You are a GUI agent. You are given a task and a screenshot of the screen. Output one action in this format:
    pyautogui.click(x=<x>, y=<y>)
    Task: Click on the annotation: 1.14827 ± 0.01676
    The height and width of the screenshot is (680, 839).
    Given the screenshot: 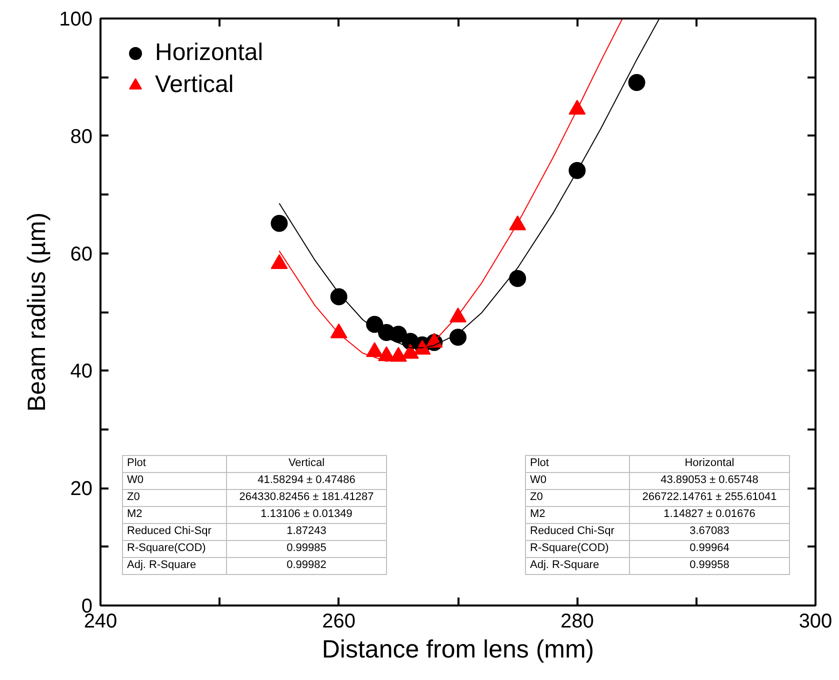 What is the action you would take?
    pyautogui.click(x=710, y=515)
    